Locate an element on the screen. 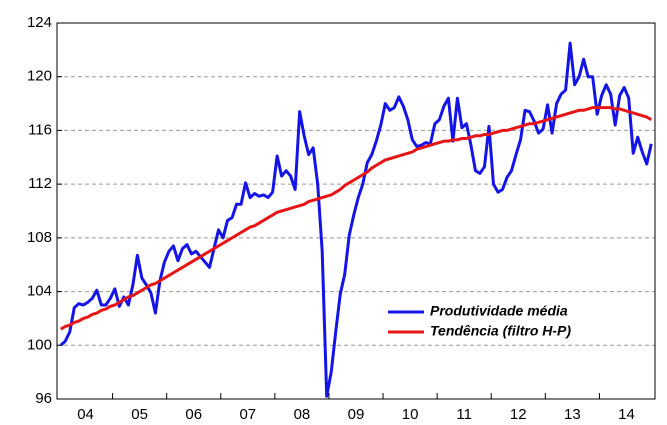 Image resolution: width=667 pixels, height=425 pixels. y-tick-label: 112 is located at coordinates (40, 183).